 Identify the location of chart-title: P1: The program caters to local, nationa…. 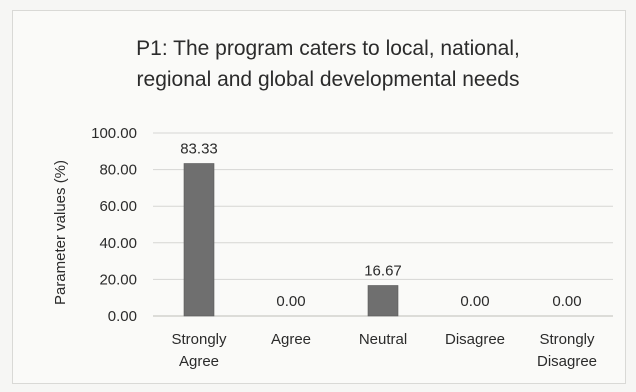
(328, 64).